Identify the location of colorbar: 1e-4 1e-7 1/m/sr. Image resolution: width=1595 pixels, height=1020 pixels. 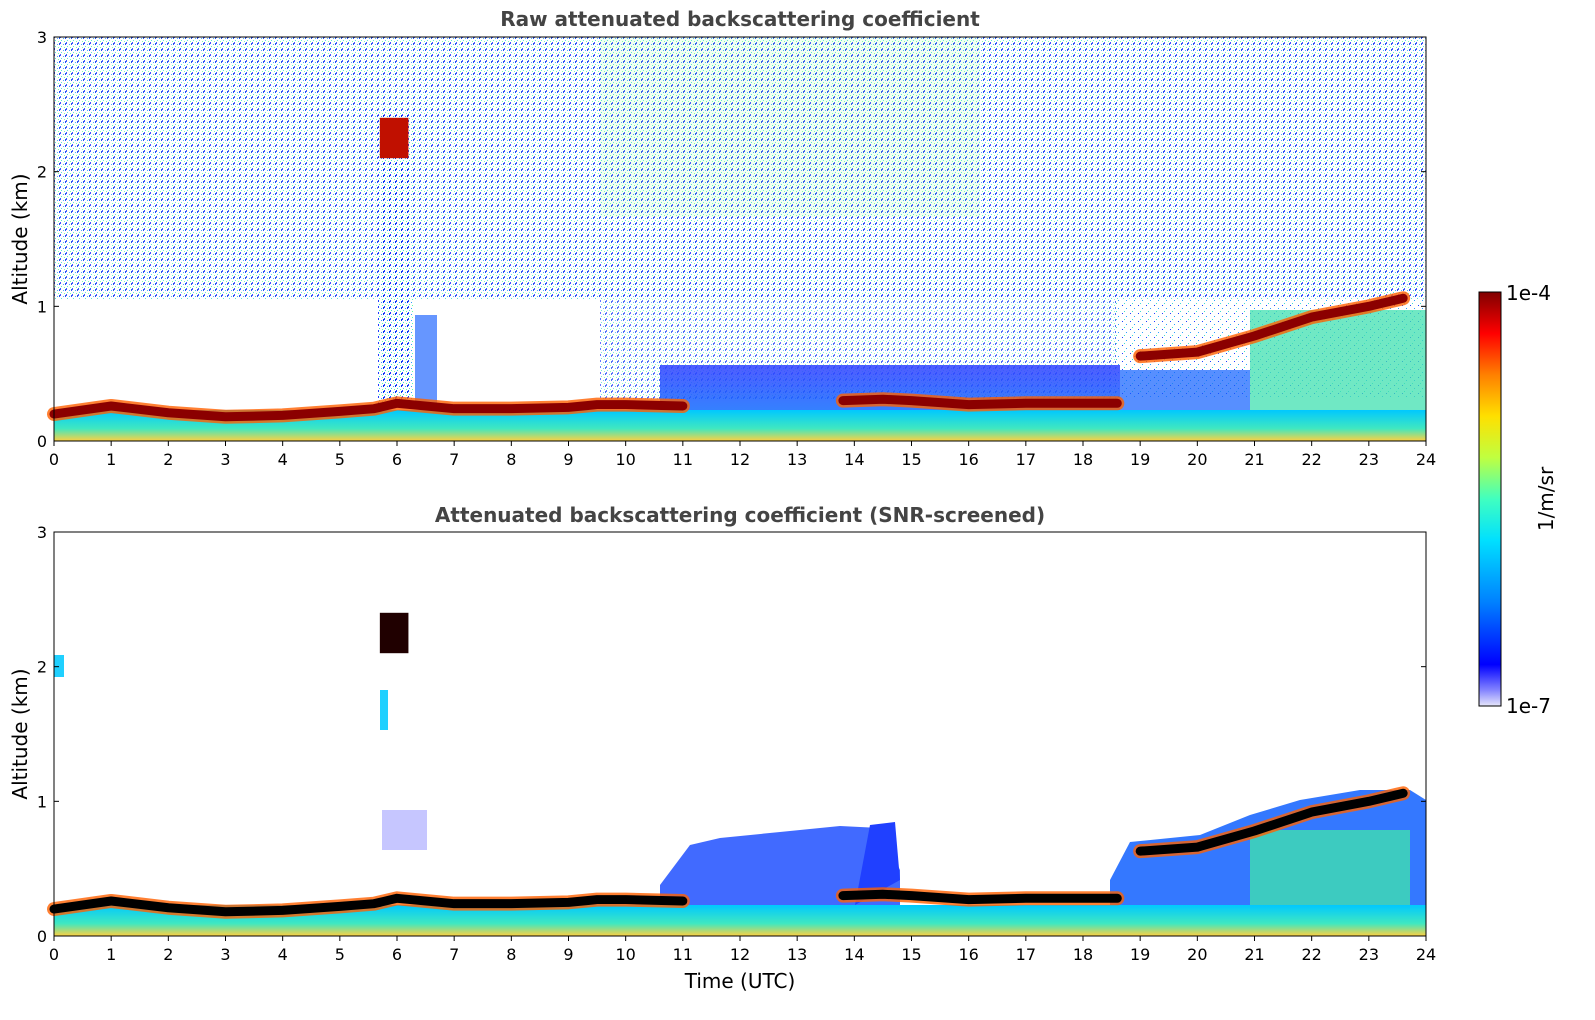
(1518, 499).